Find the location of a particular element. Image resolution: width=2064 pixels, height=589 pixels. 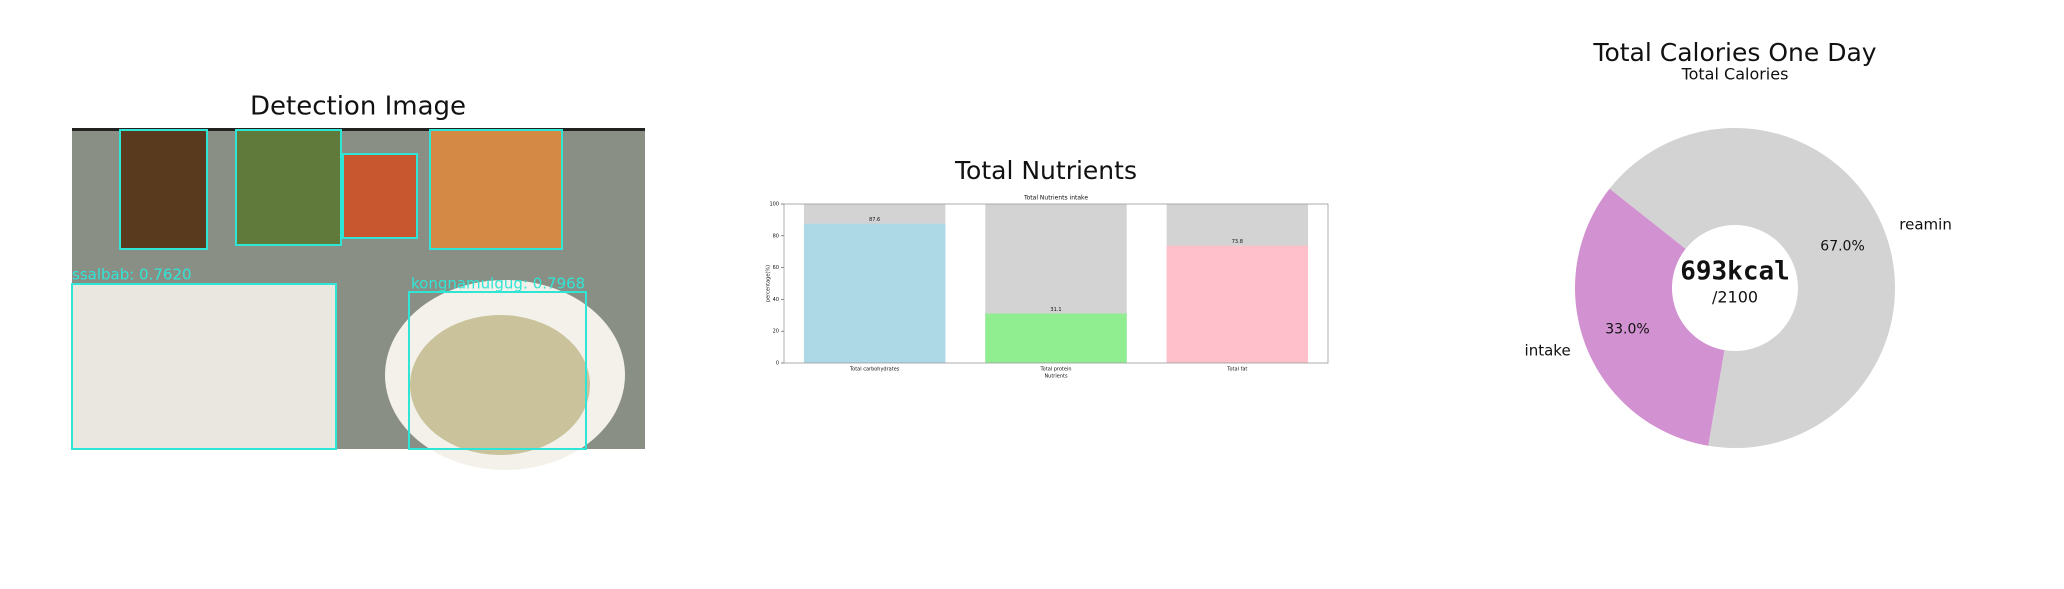

chart-title: Total Calories One Day is located at coordinates (1734, 52).